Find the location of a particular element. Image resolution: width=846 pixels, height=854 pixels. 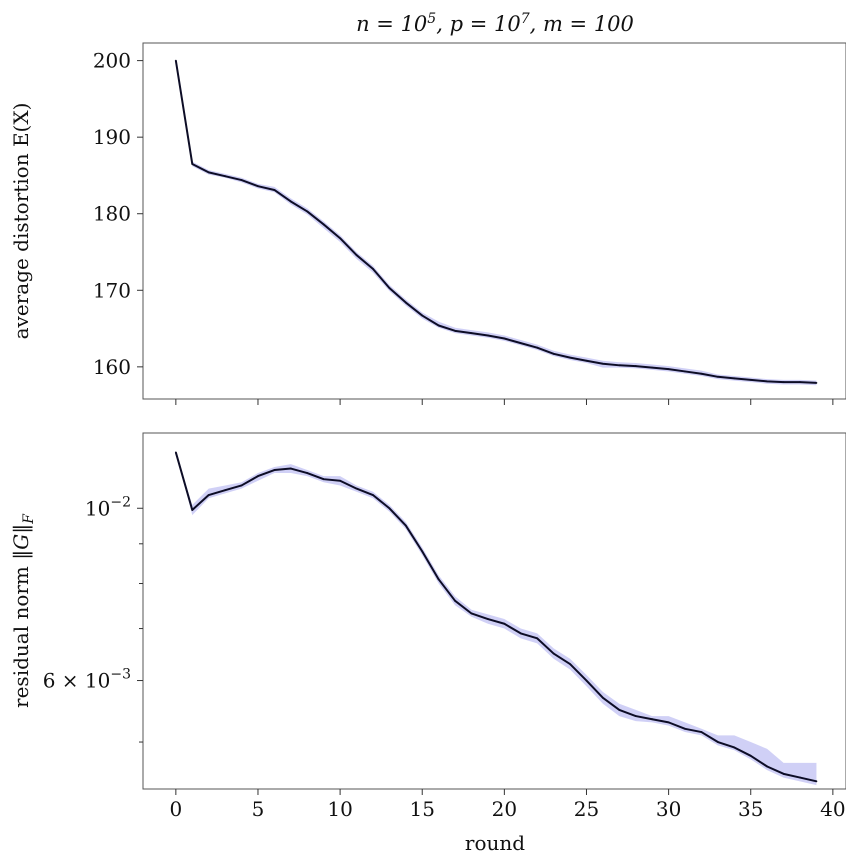

x-tick-label: 30 is located at coordinates (668, 809).